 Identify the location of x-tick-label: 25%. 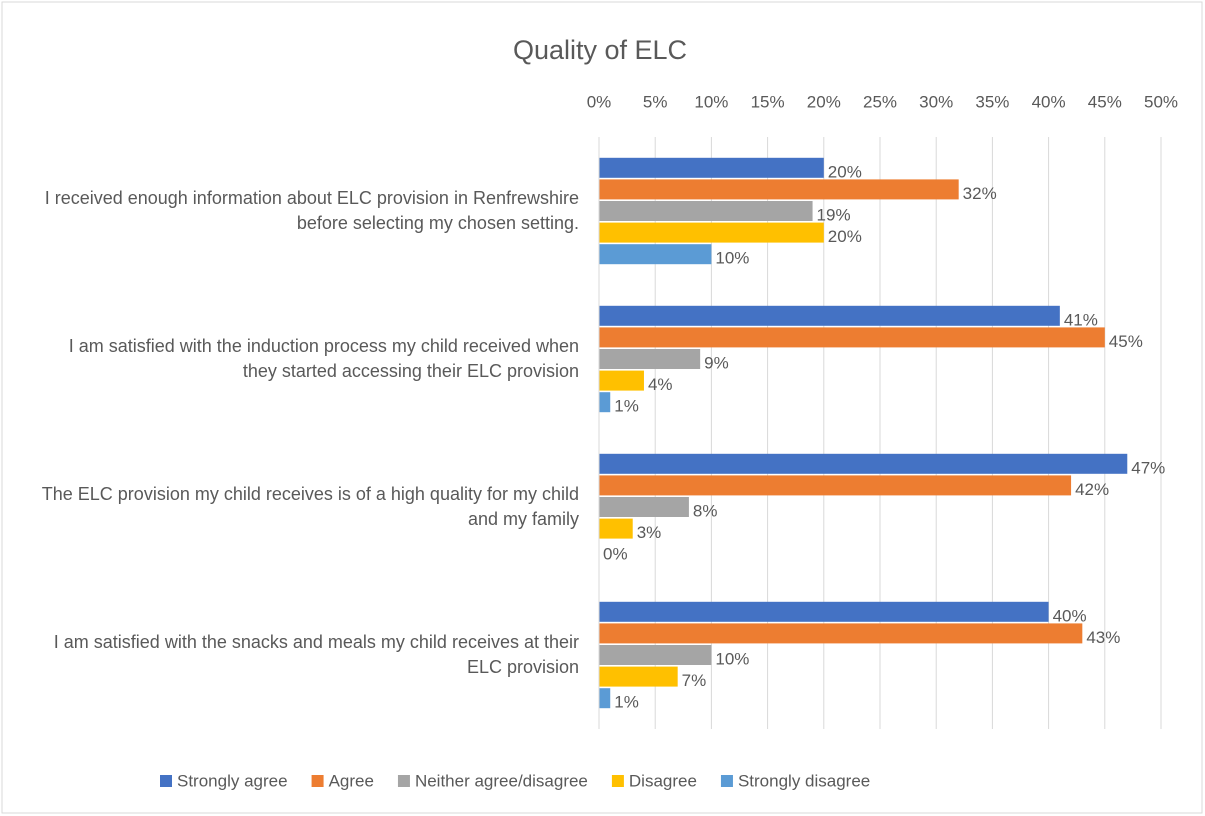
(880, 101).